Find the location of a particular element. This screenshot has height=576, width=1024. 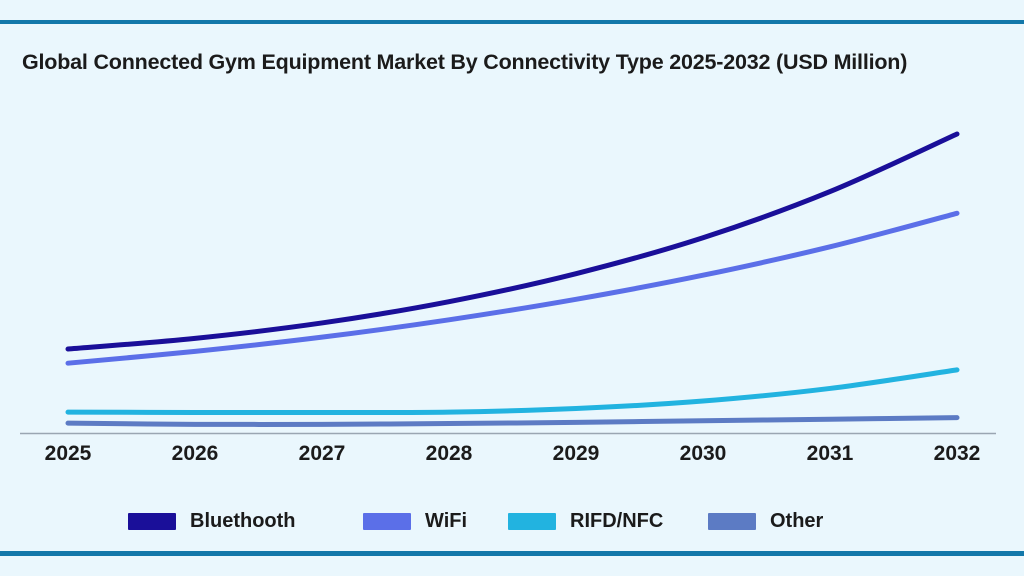

legend-label: Other is located at coordinates (797, 520).